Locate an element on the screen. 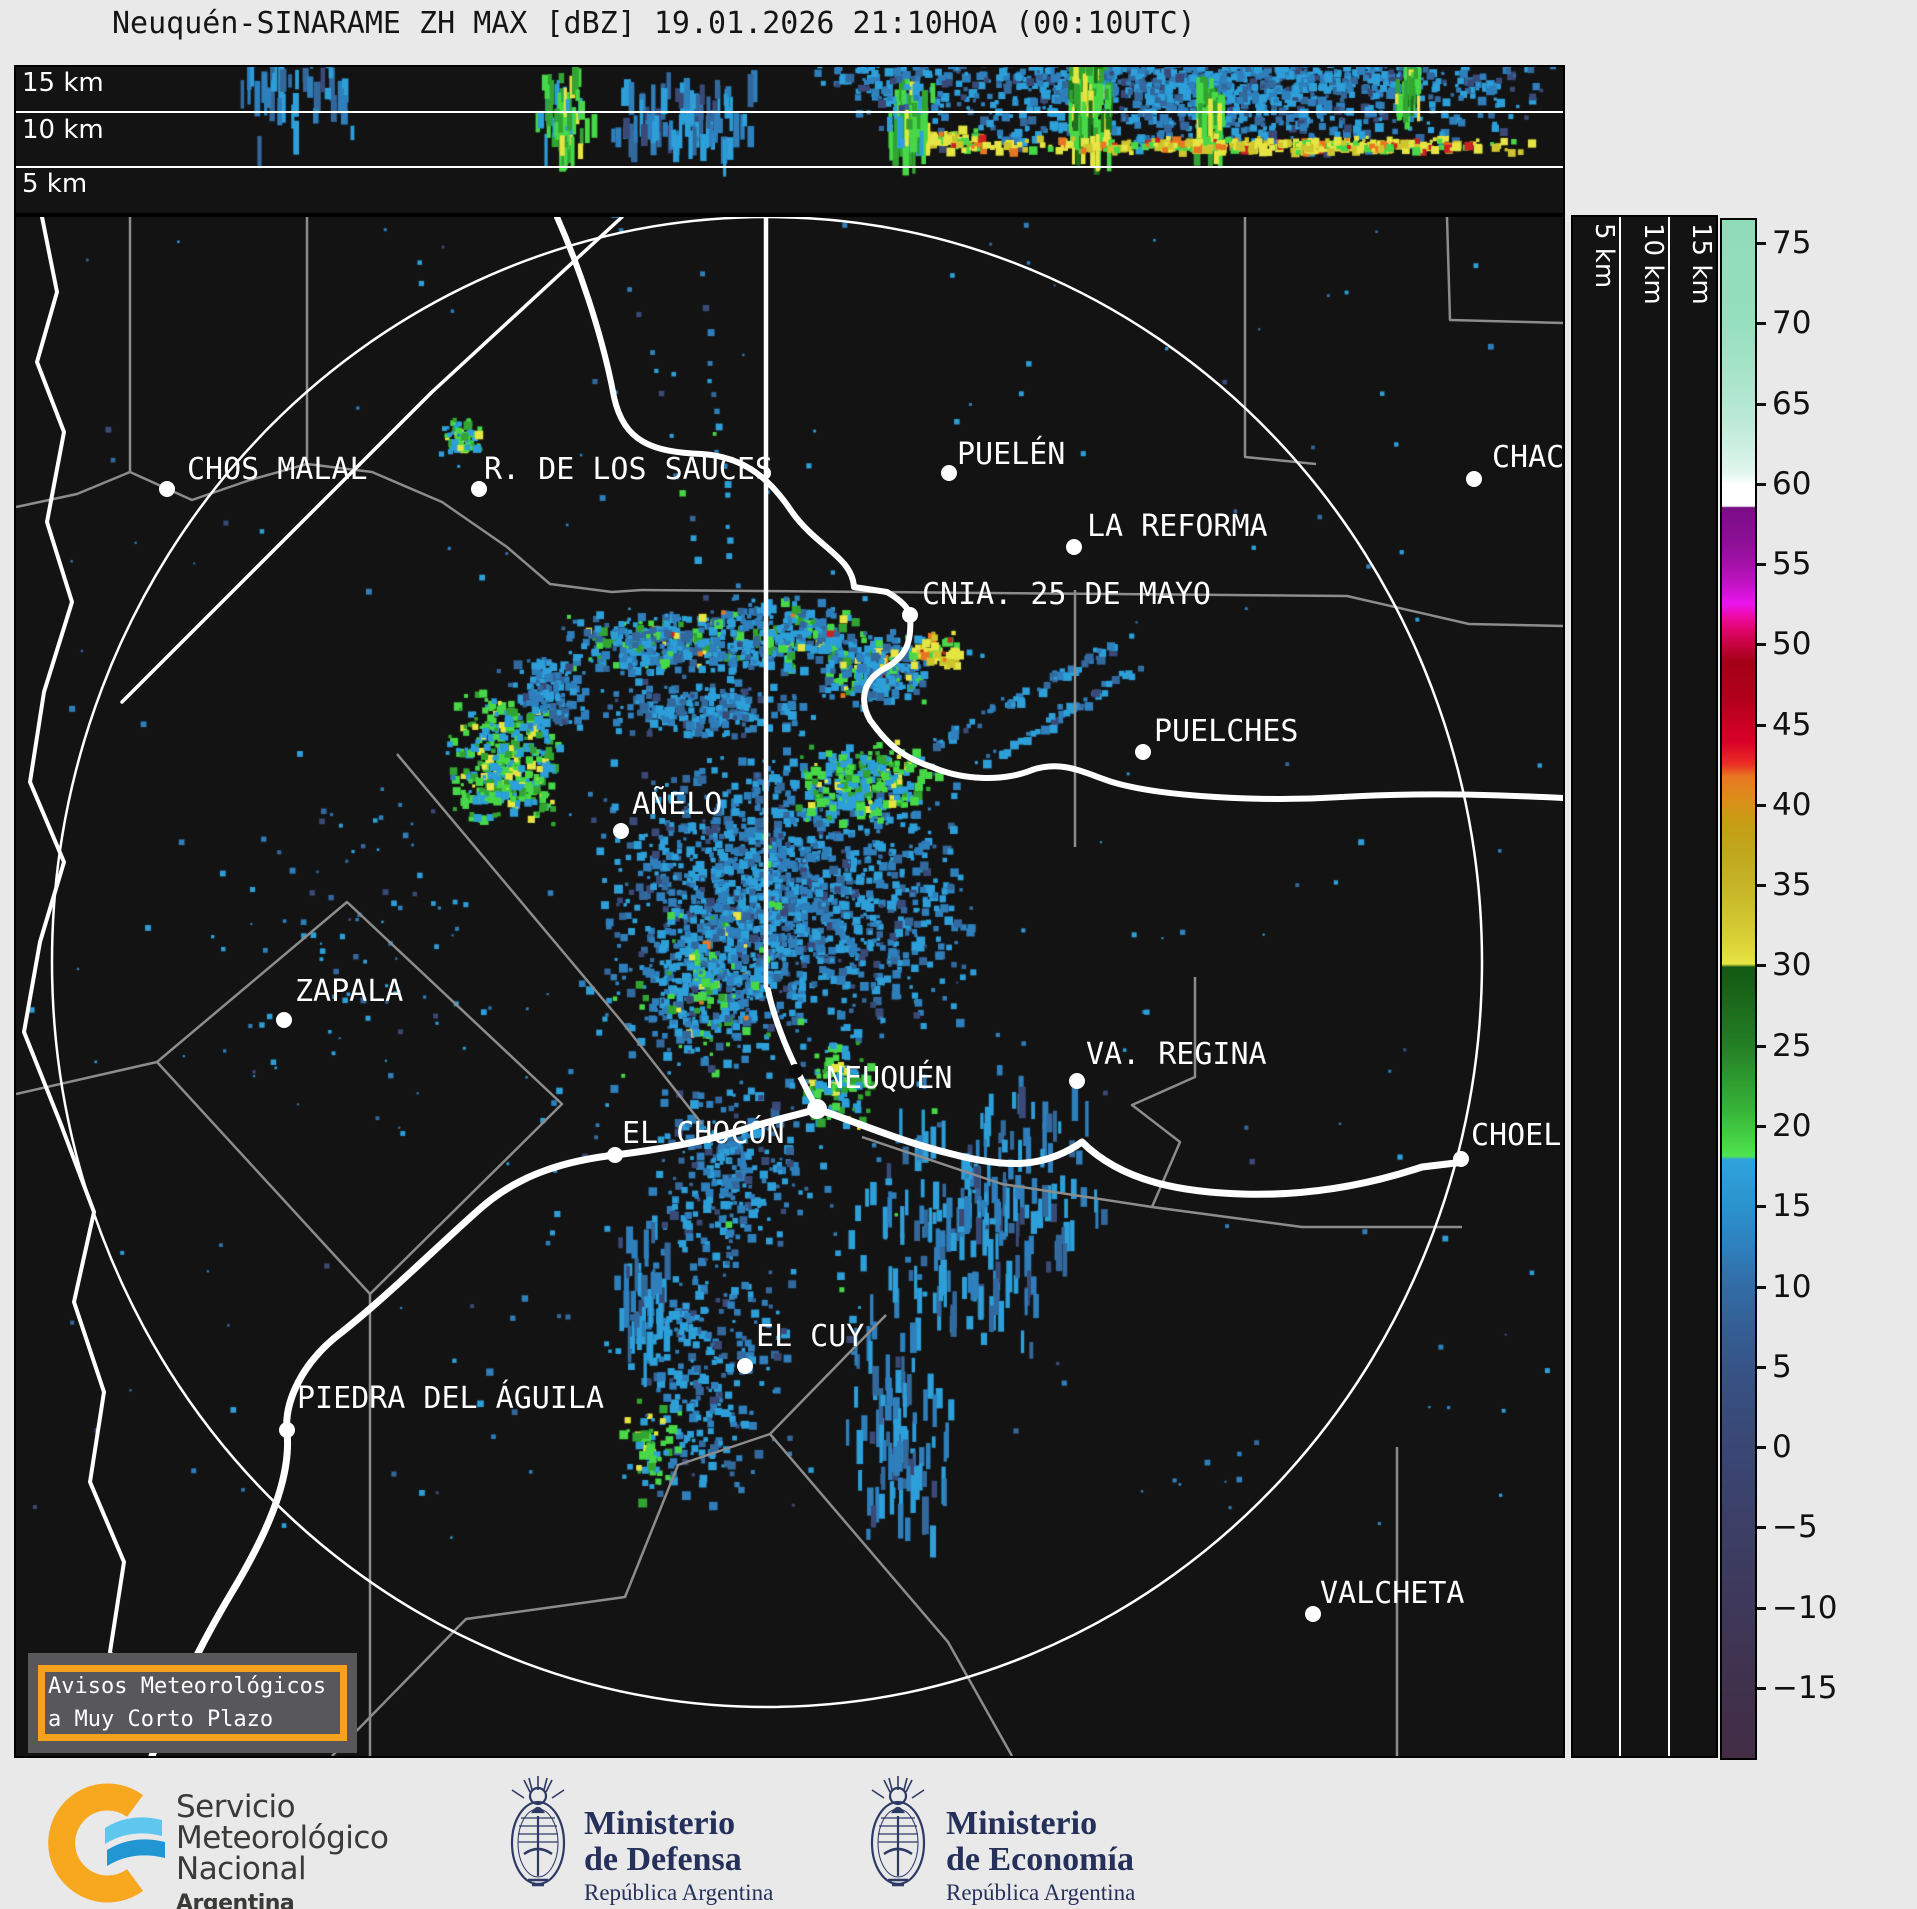 Image resolution: width=1917 pixels, height=1909 pixels. alert-box-text: Avisos Meteorológicos a Muy Corto Plazo is located at coordinates (187, 1703).